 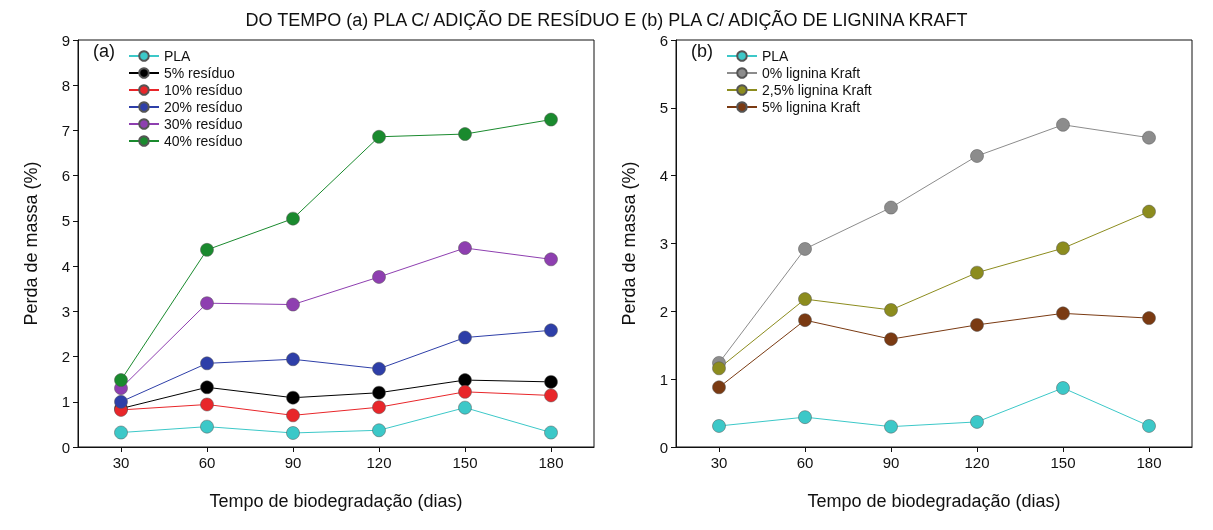 What do you see at coordinates (200, 73) in the screenshot?
I see `legend-label: 5% resíduo` at bounding box center [200, 73].